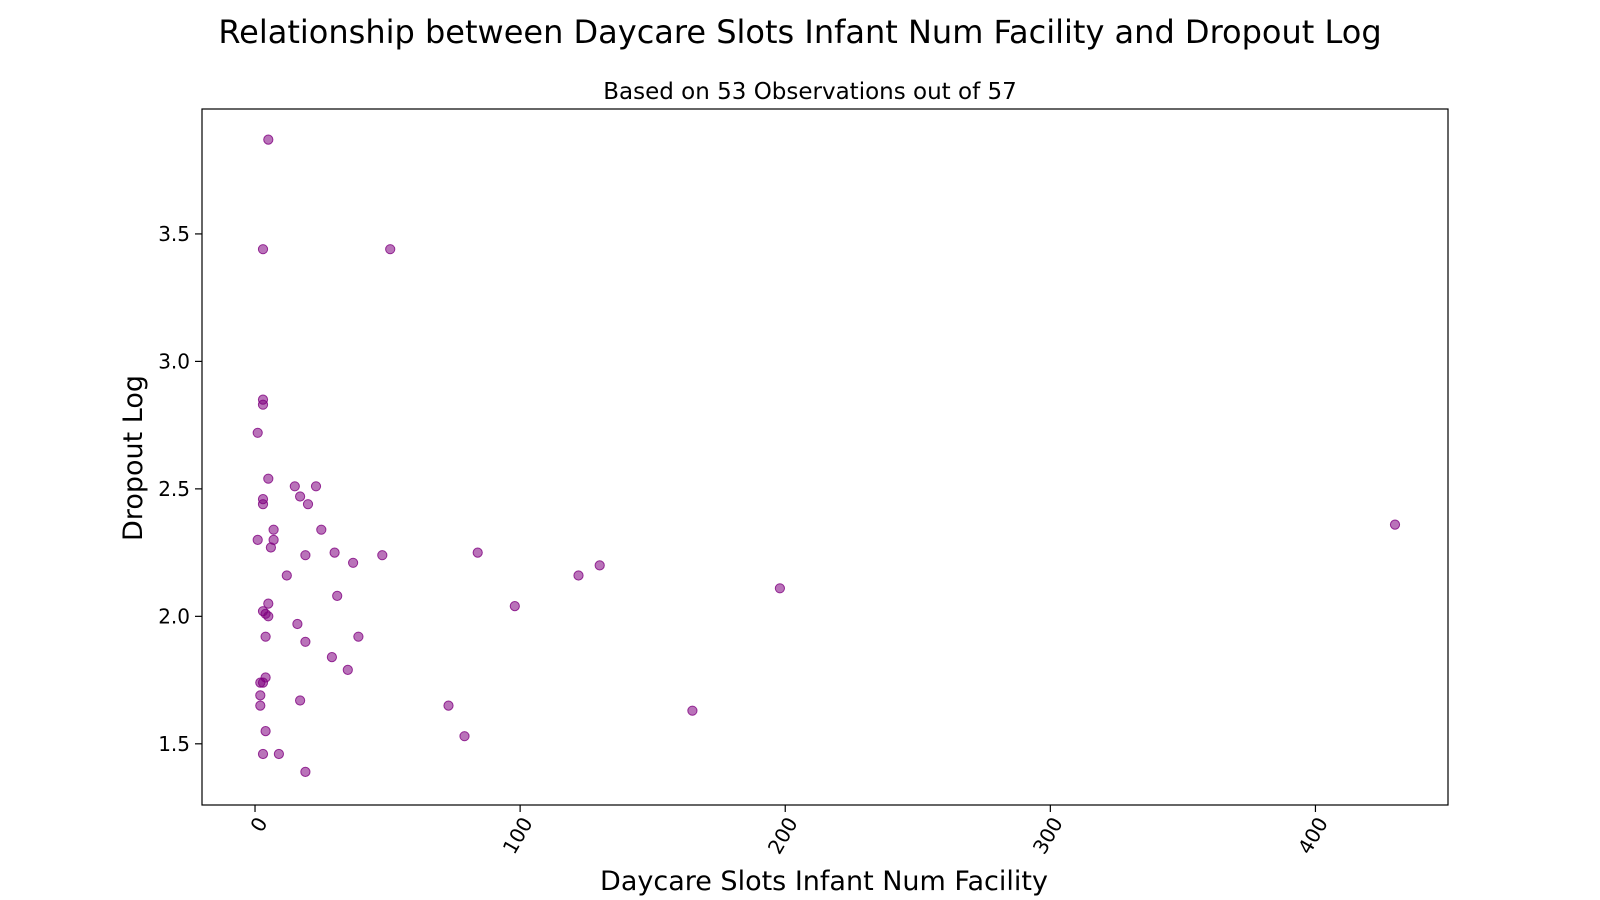  Describe the element at coordinates (133, 458) in the screenshot. I see `y-axis-label: Dropout Log` at that location.